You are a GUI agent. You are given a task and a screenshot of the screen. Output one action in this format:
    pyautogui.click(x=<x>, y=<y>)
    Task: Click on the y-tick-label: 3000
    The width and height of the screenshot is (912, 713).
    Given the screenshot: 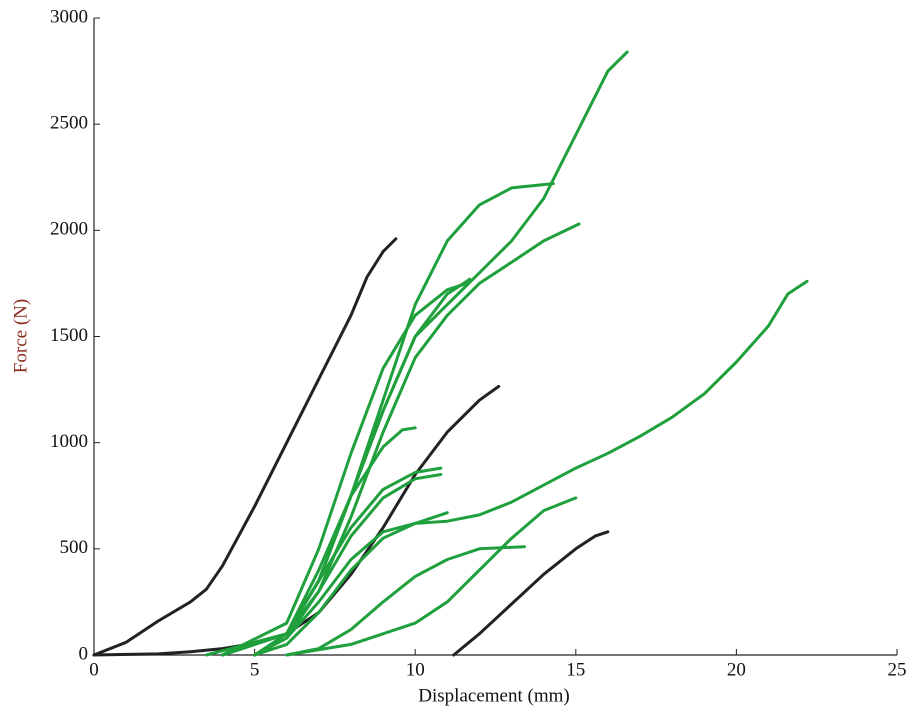 What is the action you would take?
    pyautogui.click(x=69, y=16)
    